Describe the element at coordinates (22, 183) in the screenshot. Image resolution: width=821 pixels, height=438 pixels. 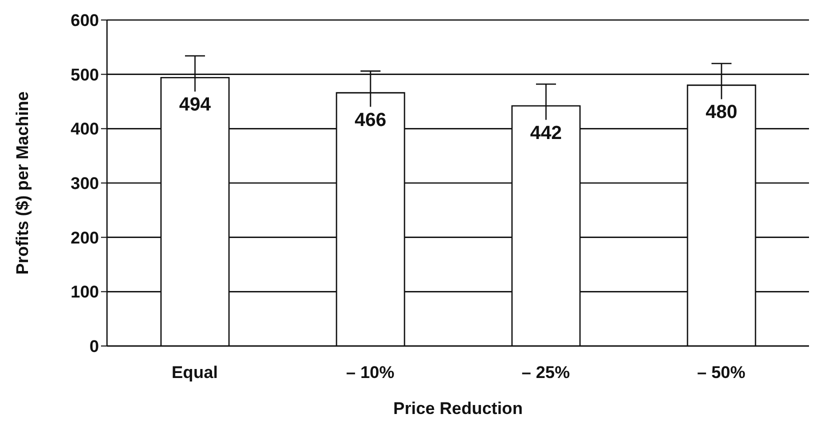
I see `y-axis-title: Profits ($) per Machine` at that location.